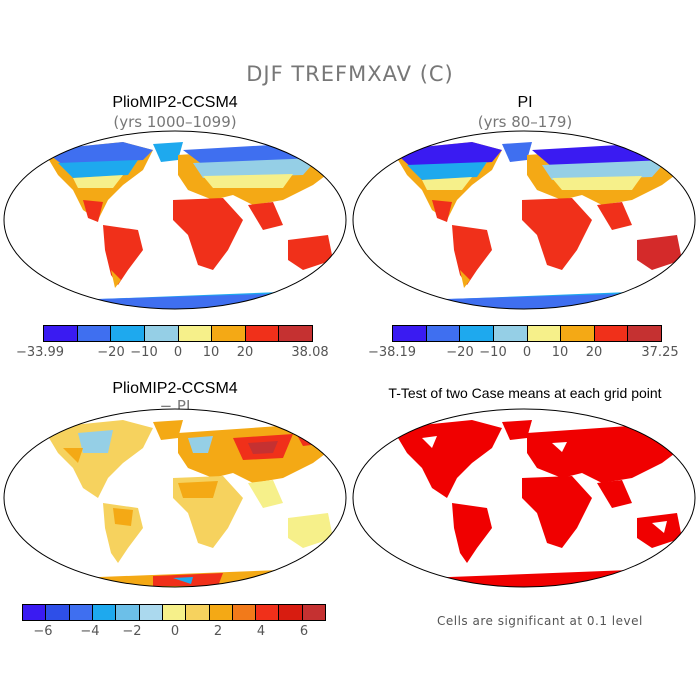 The width and height of the screenshot is (700, 700). I want to click on panel2-tick: 10, so click(560, 352).